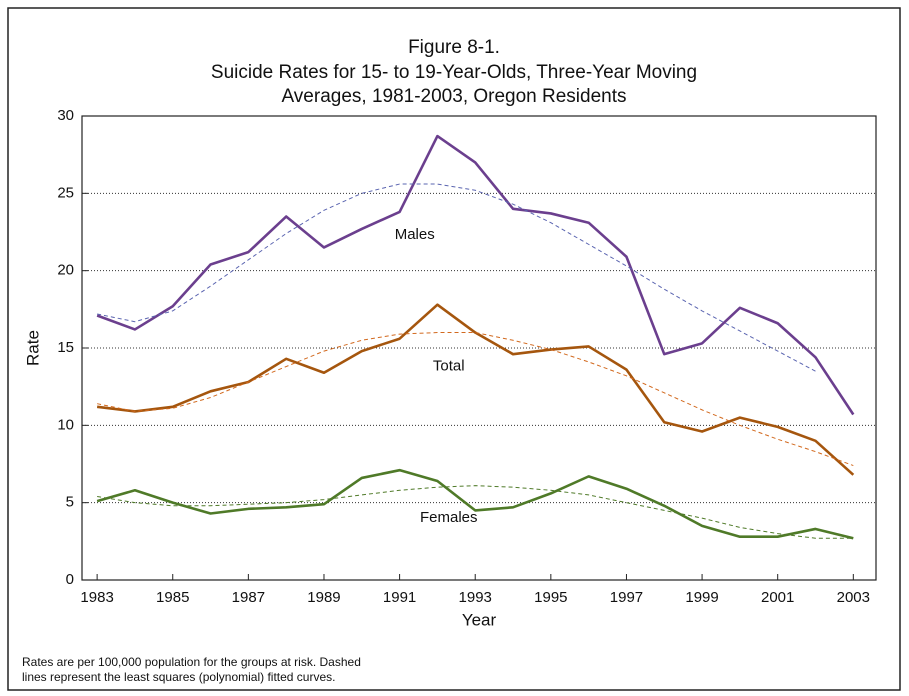  What do you see at coordinates (323, 597) in the screenshot?
I see `x-tick-label: 1989` at bounding box center [323, 597].